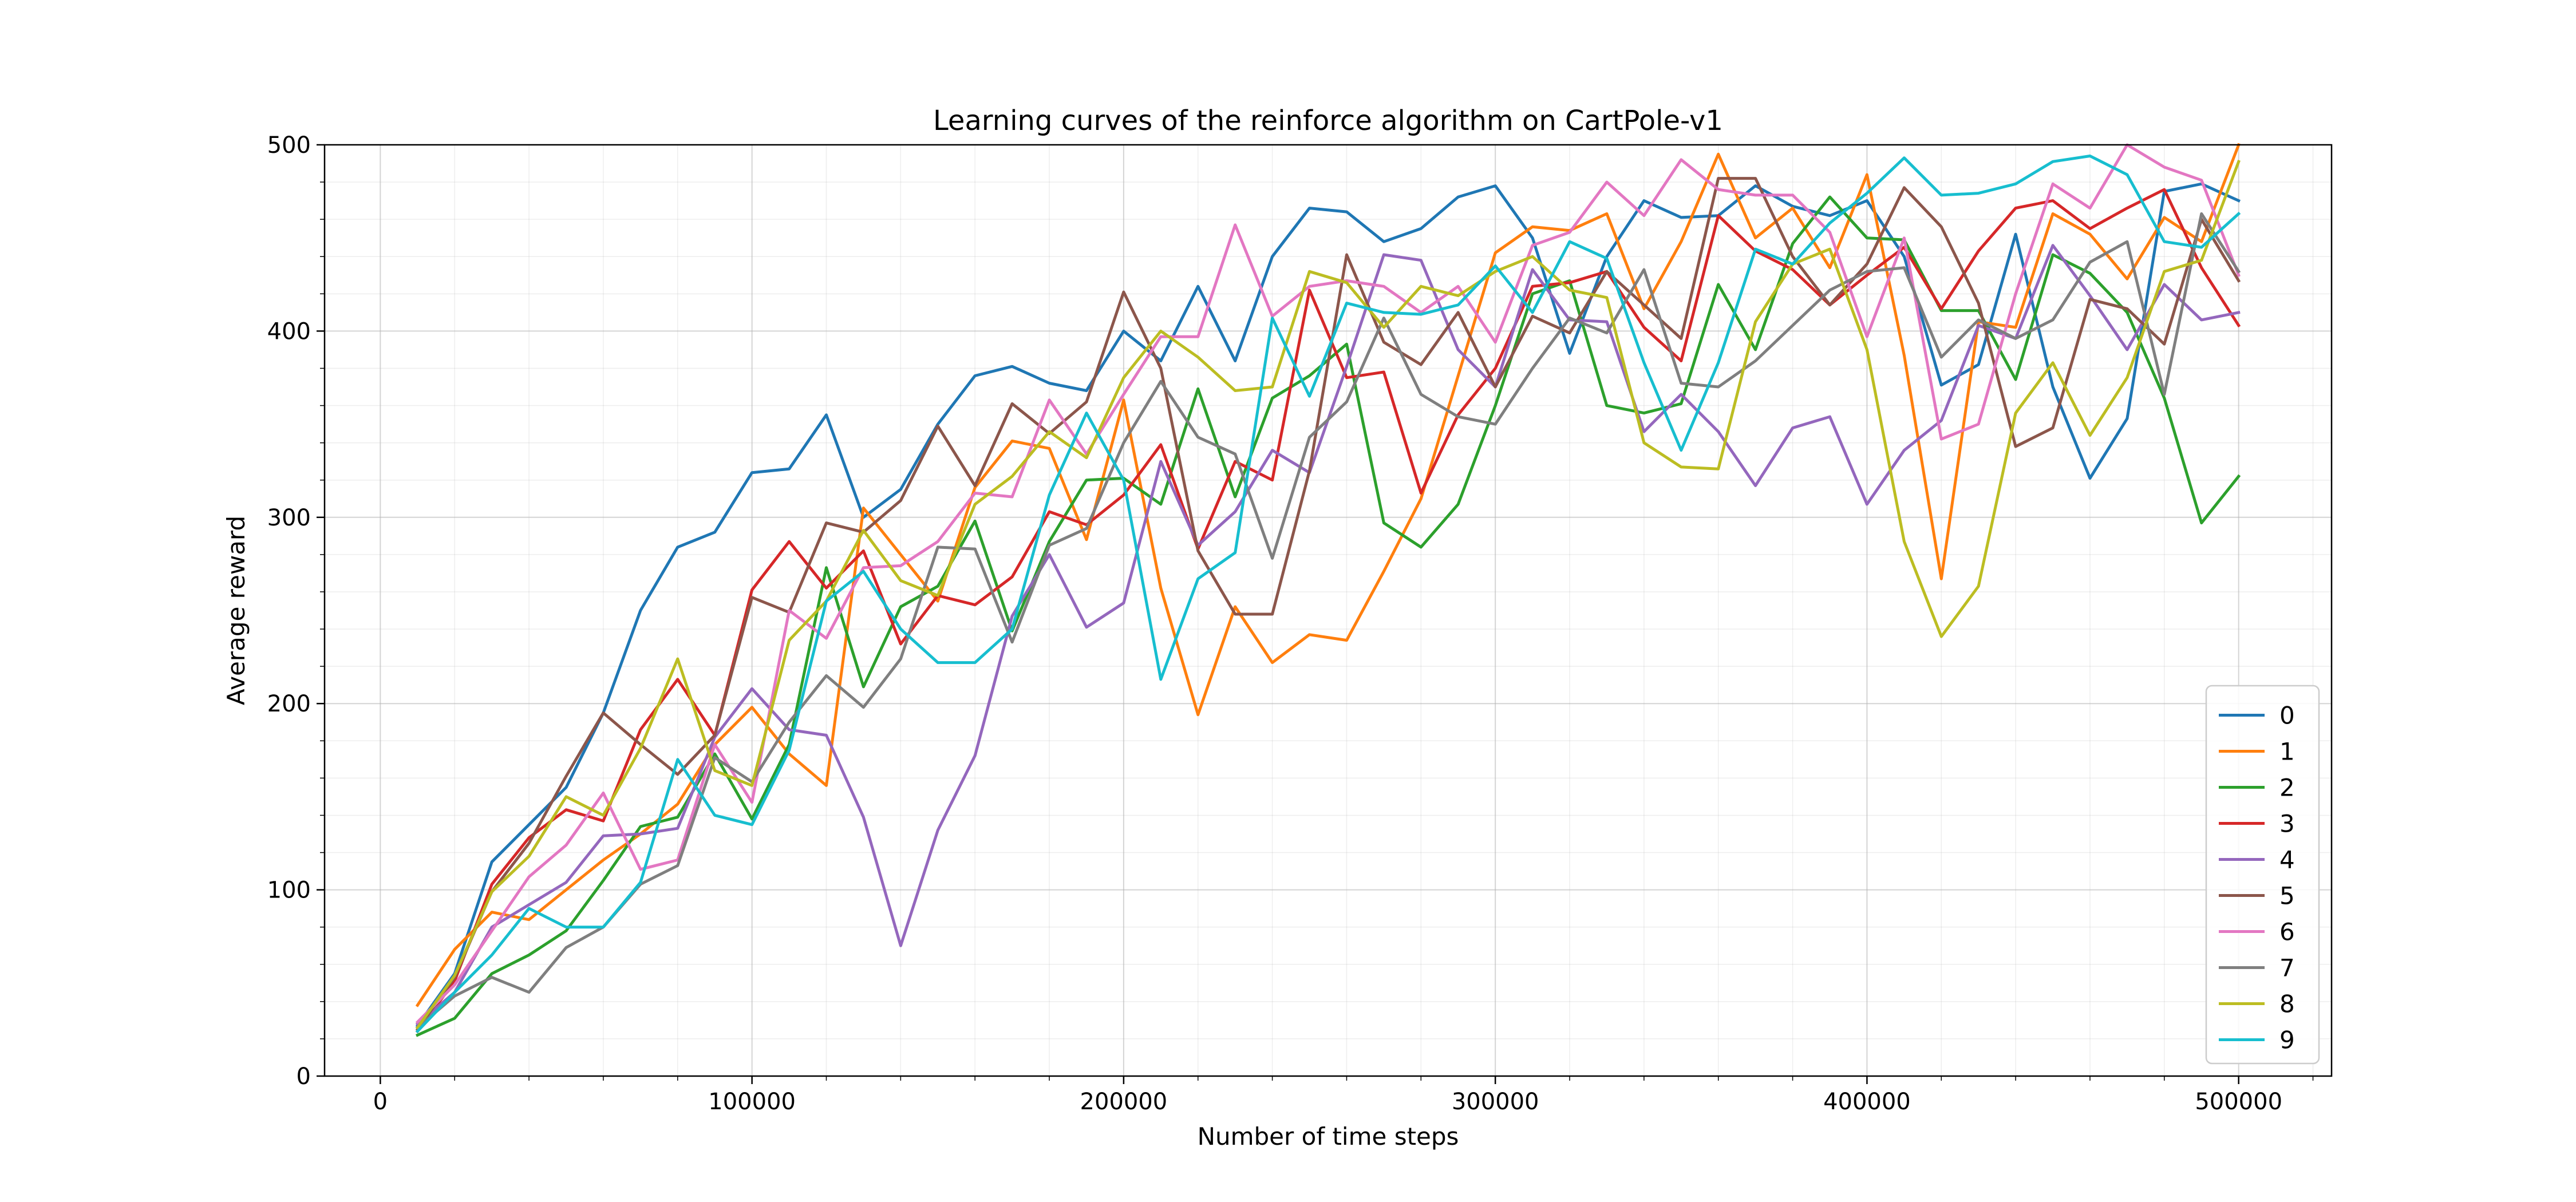 The image size is (2576, 1202). Describe the element at coordinates (1124, 1102) in the screenshot. I see `x-tick-label: 200000` at that location.